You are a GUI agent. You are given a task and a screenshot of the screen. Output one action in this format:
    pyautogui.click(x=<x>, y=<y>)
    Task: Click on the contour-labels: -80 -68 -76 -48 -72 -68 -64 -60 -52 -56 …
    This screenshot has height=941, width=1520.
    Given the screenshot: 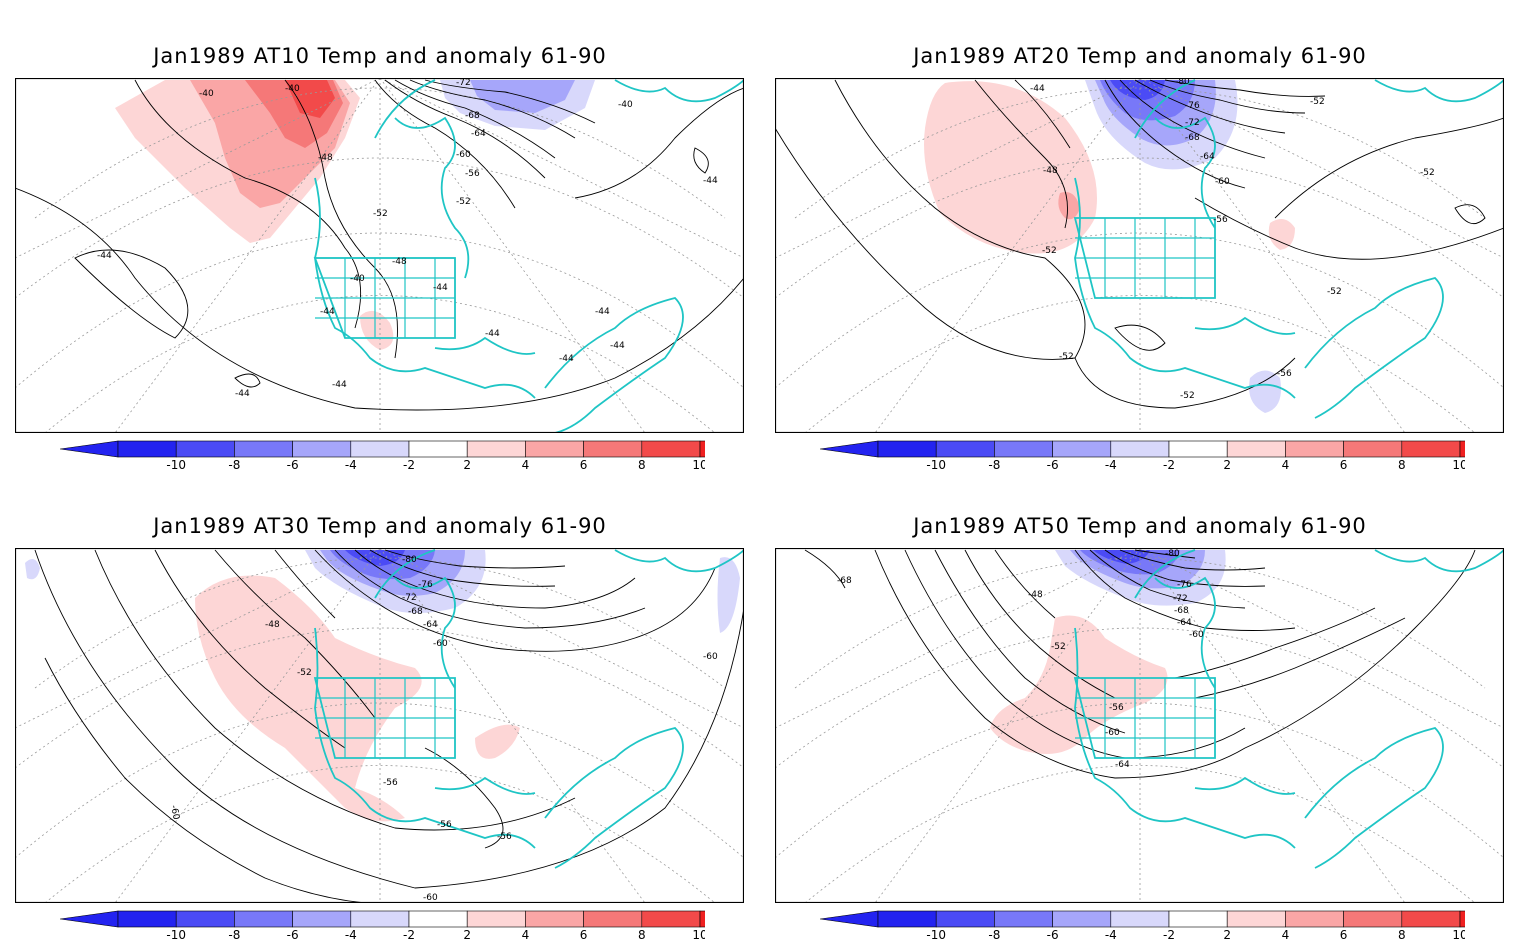 What is the action you would take?
    pyautogui.click(x=1020, y=659)
    